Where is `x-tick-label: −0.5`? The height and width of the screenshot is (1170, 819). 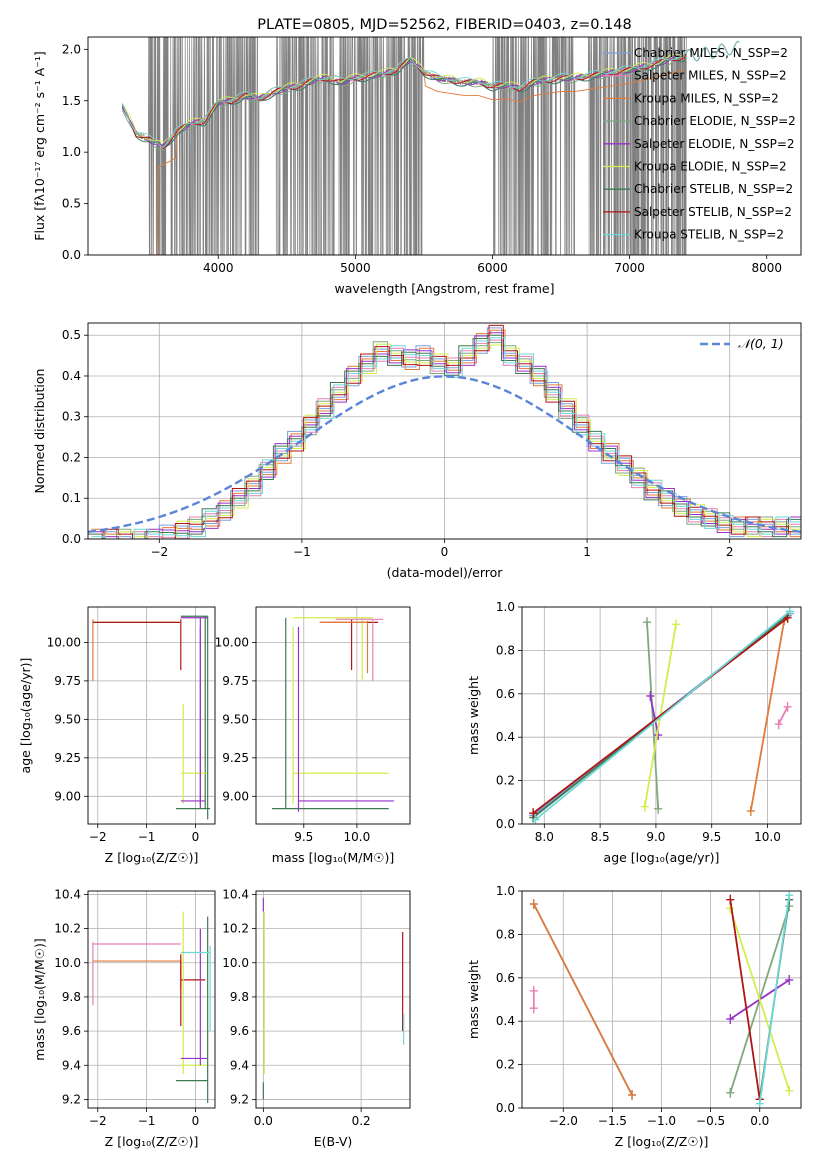 x-tick-label: −0.5 is located at coordinates (710, 1121).